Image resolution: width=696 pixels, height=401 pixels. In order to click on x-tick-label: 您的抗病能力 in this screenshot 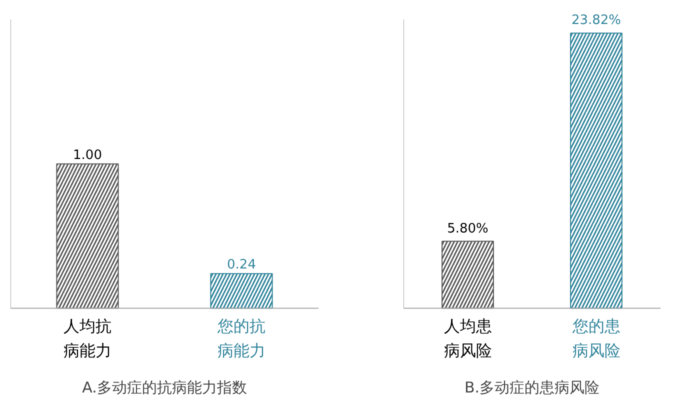, I will do `click(241, 338)`.